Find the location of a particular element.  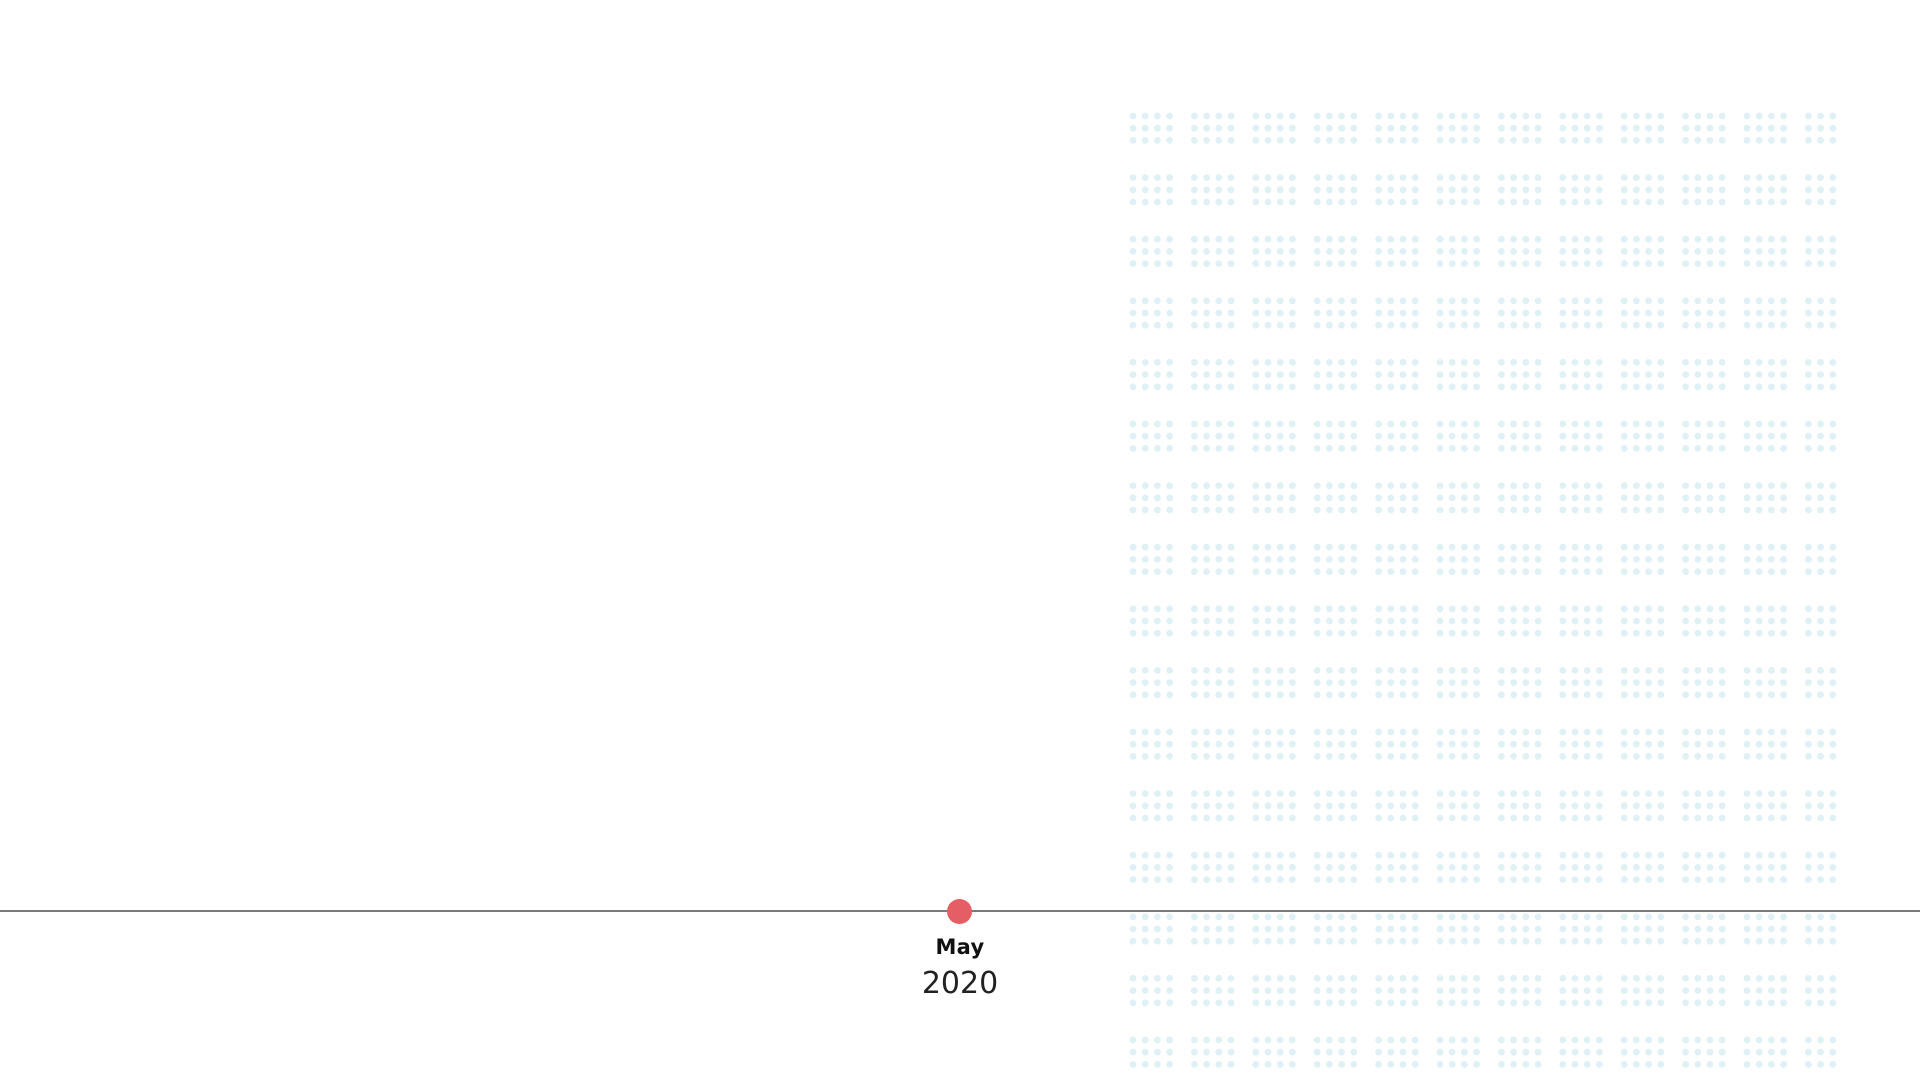

event-month-label: May is located at coordinates (960, 947).